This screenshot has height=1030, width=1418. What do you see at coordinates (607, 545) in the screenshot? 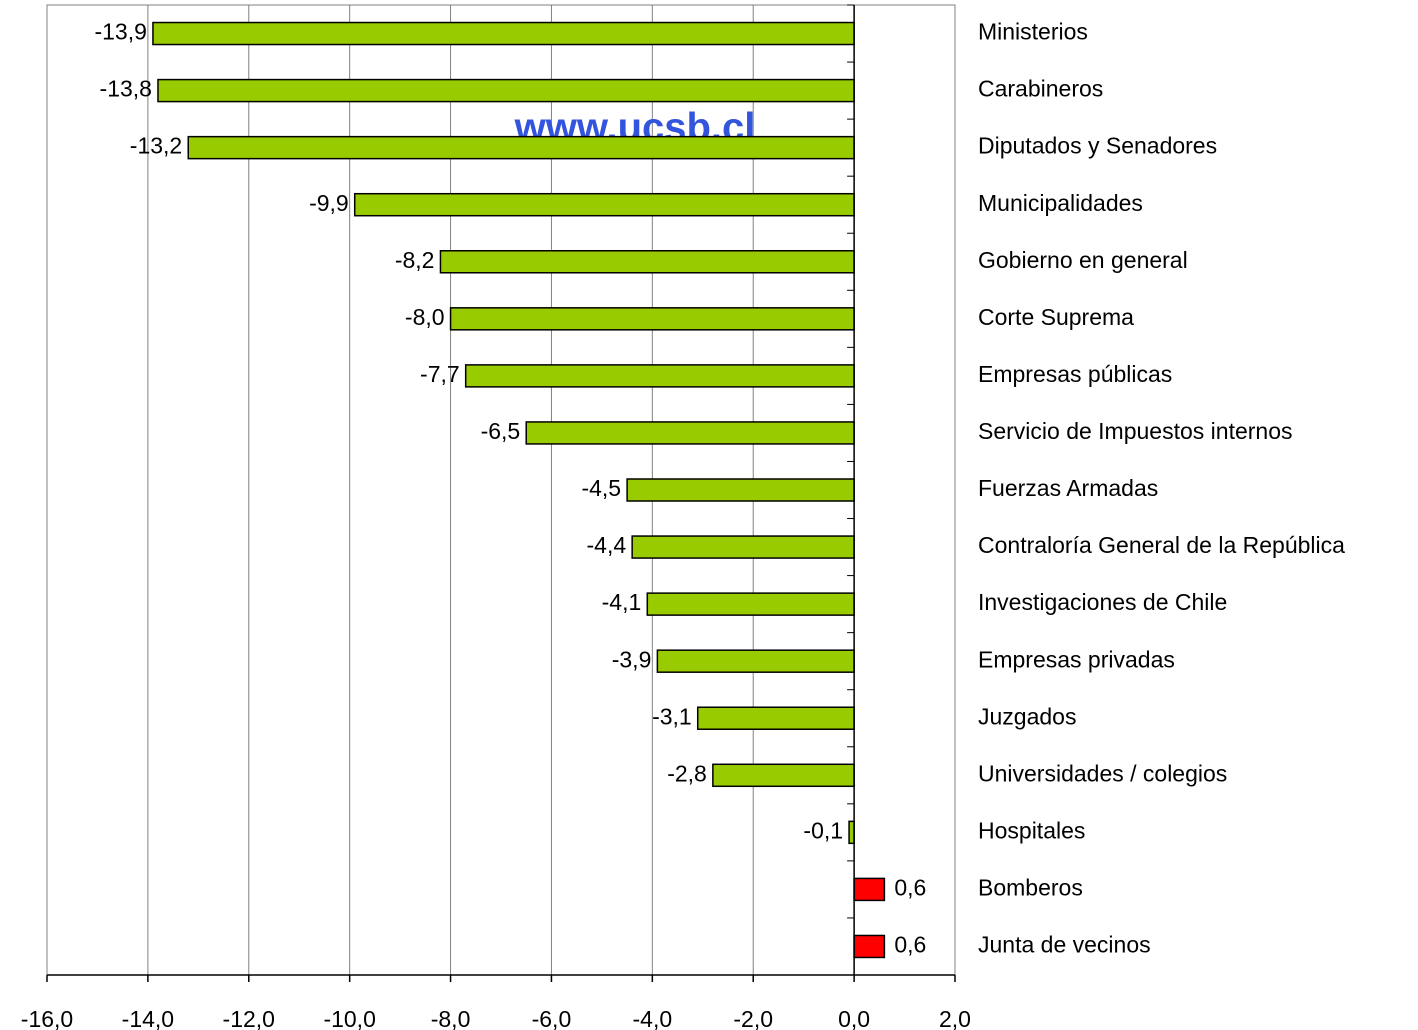
I see `value-label: -4,4` at bounding box center [607, 545].